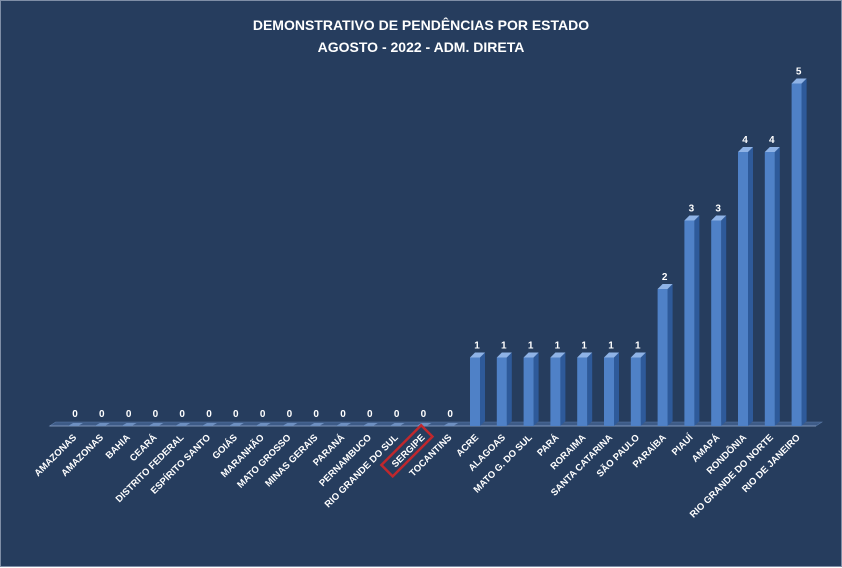 The height and width of the screenshot is (568, 842). I want to click on value-label: 3, so click(692, 209).